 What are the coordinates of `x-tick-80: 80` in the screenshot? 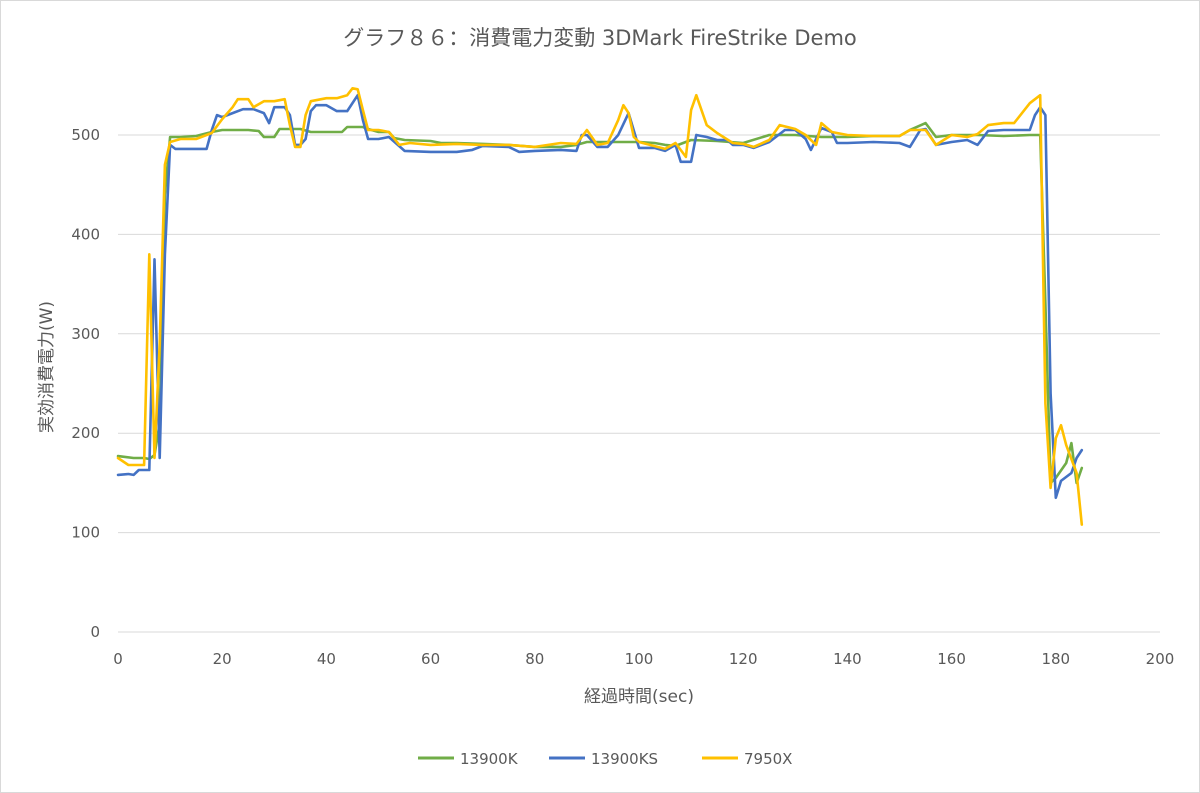 It's located at (534, 659).